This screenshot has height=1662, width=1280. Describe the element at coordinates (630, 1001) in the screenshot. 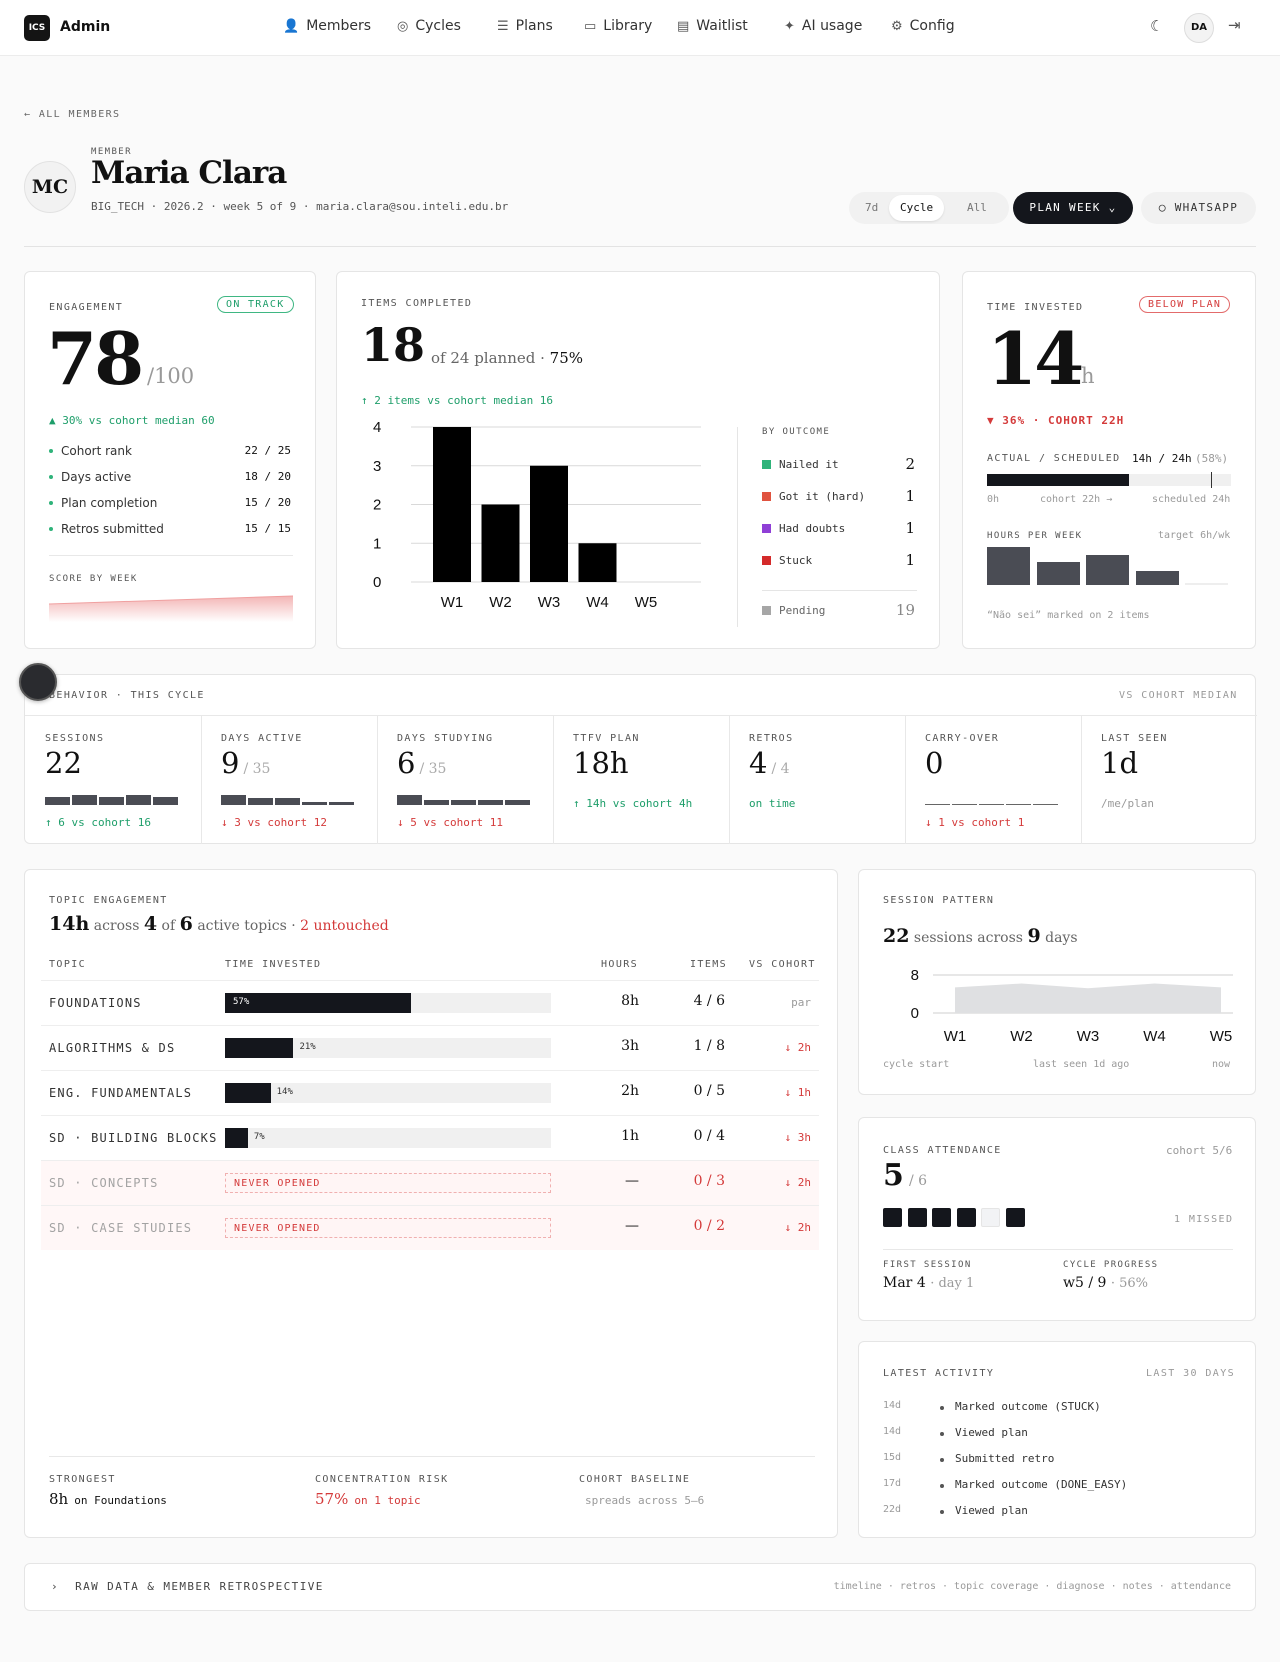

I see `topic-hours: 8h` at that location.